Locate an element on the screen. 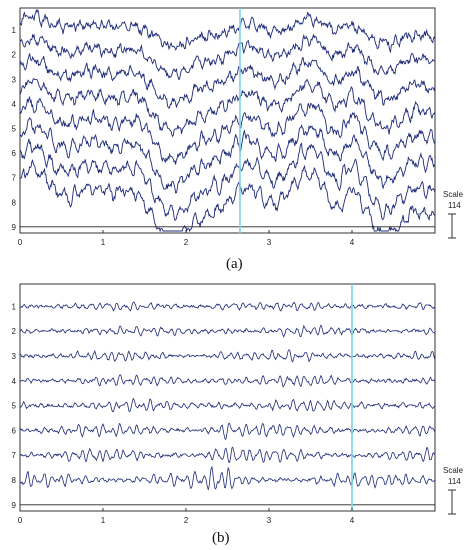 The width and height of the screenshot is (469, 550). panel-a-channel-labels: 1 2 3 4 5 6 7 8 9 is located at coordinates (14, 129).